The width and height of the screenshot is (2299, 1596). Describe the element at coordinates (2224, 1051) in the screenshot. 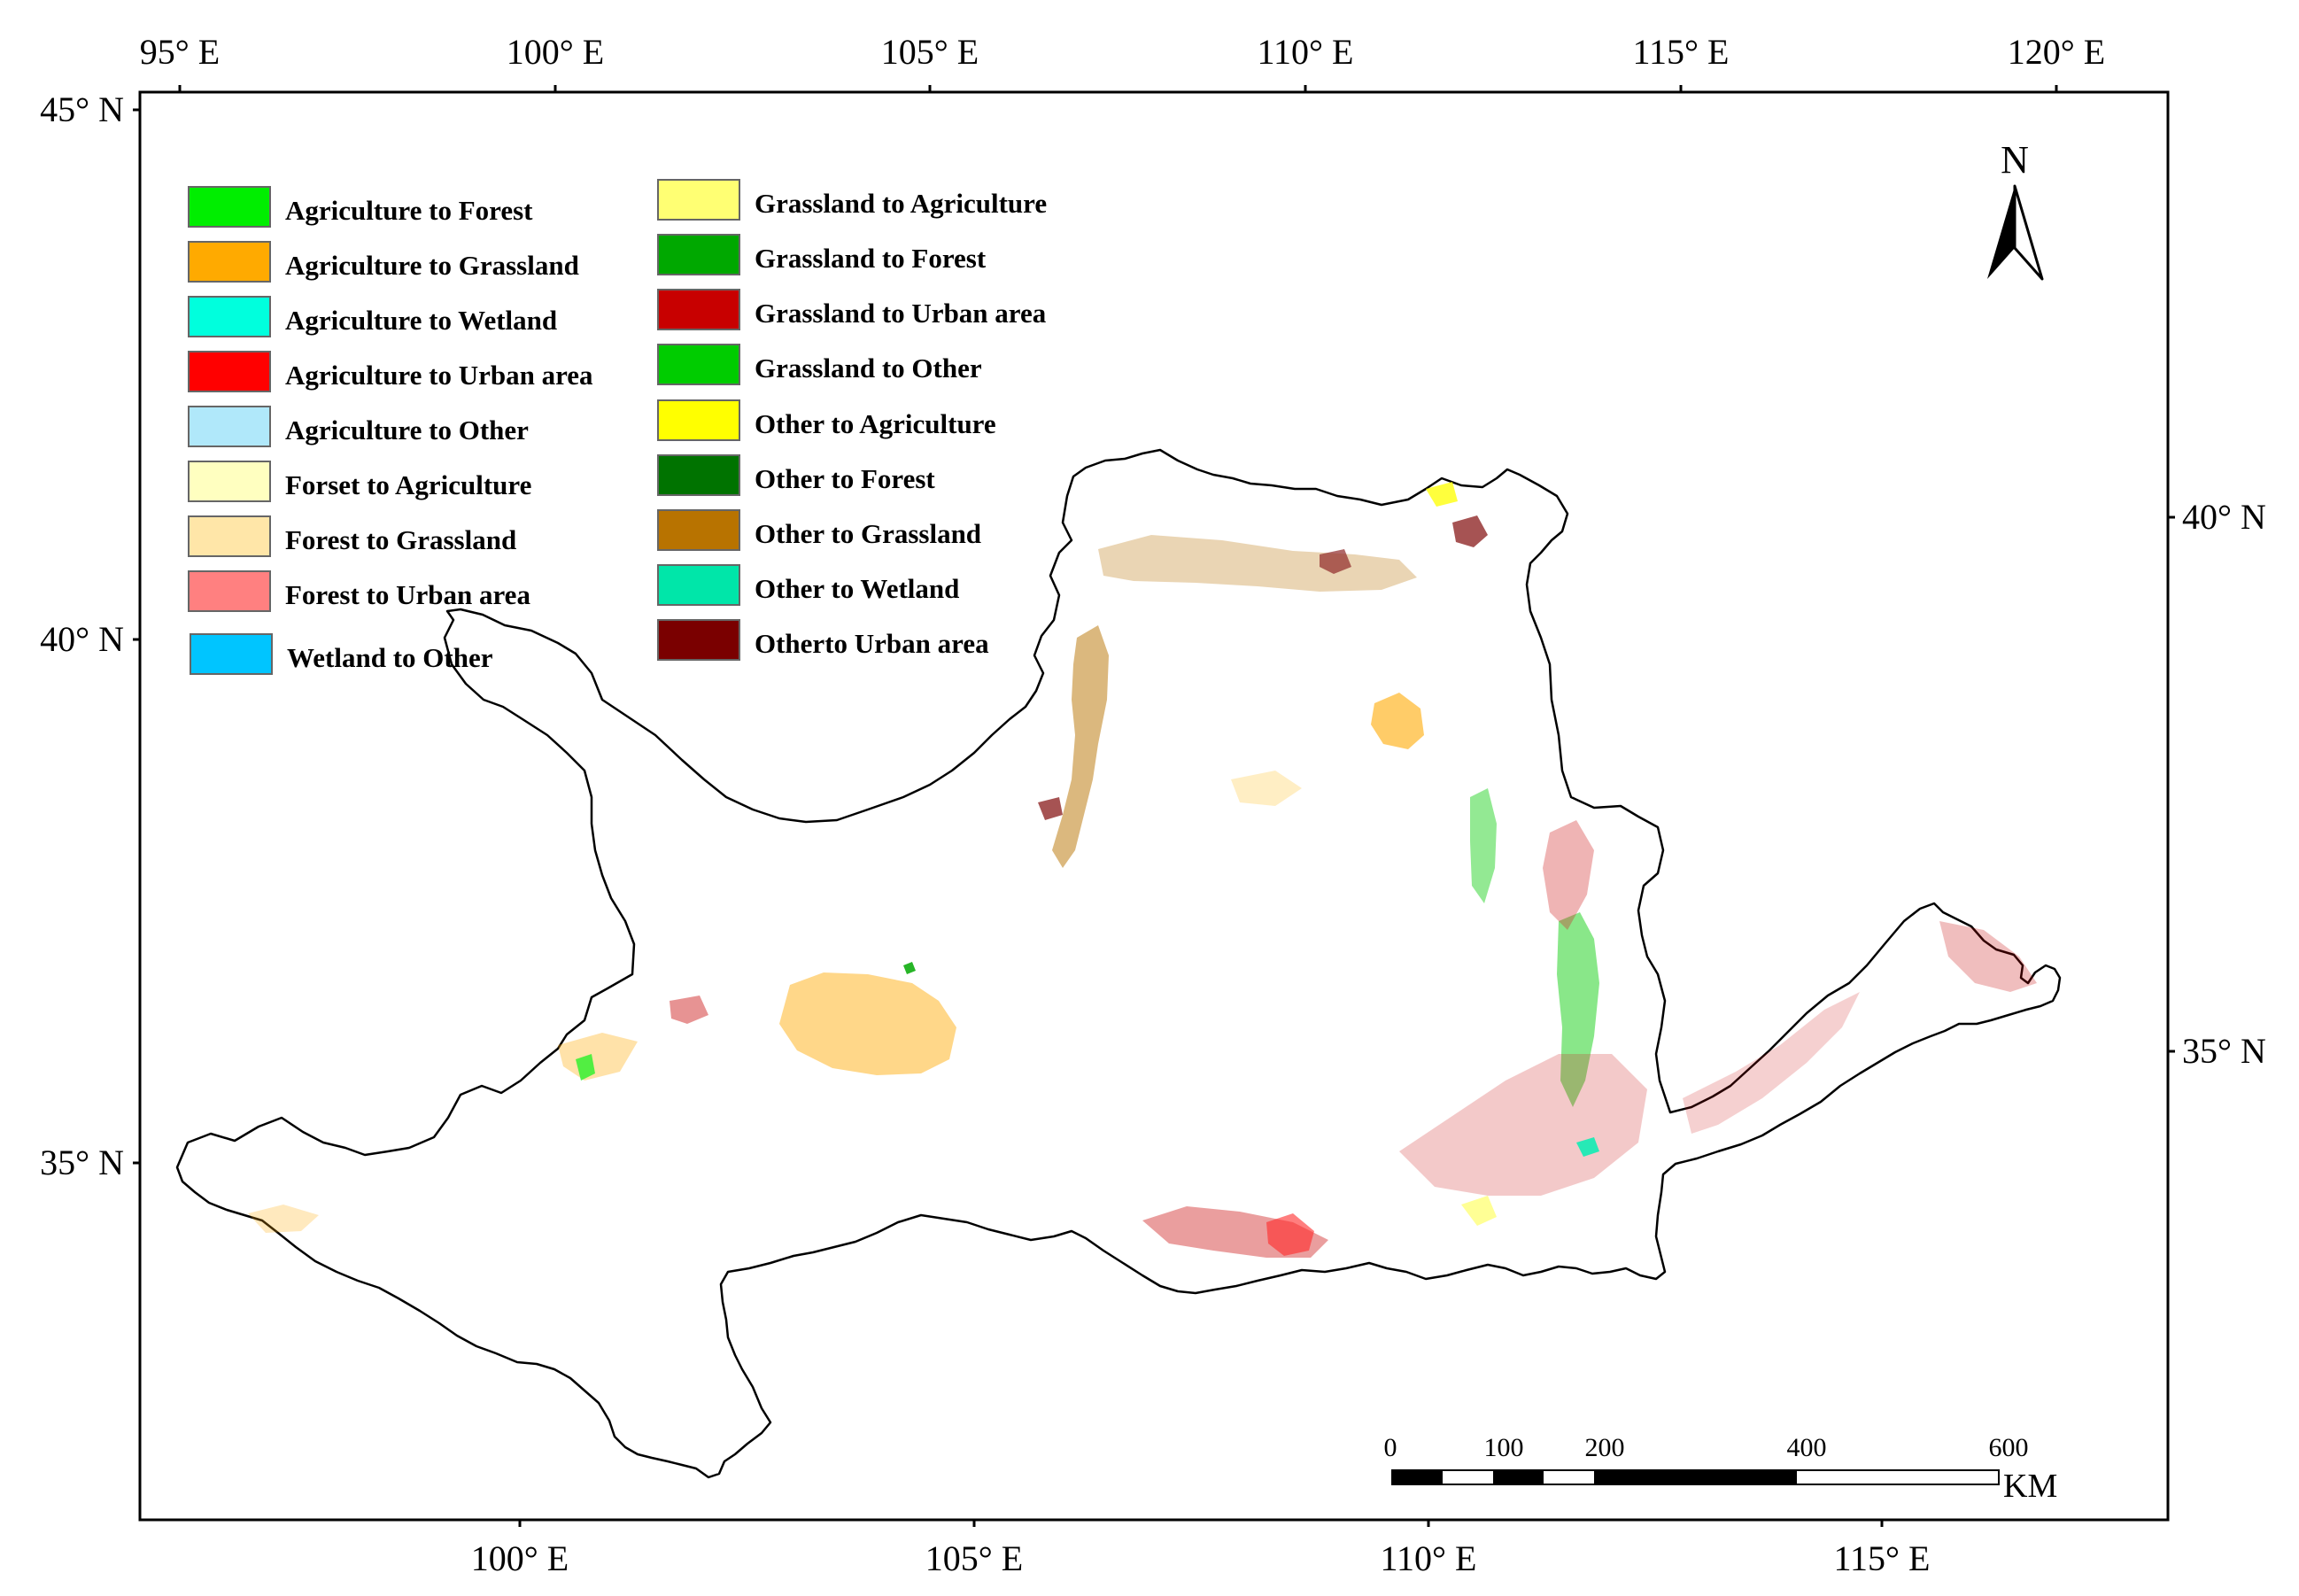

I see `right-tick-label: 35° N` at that location.